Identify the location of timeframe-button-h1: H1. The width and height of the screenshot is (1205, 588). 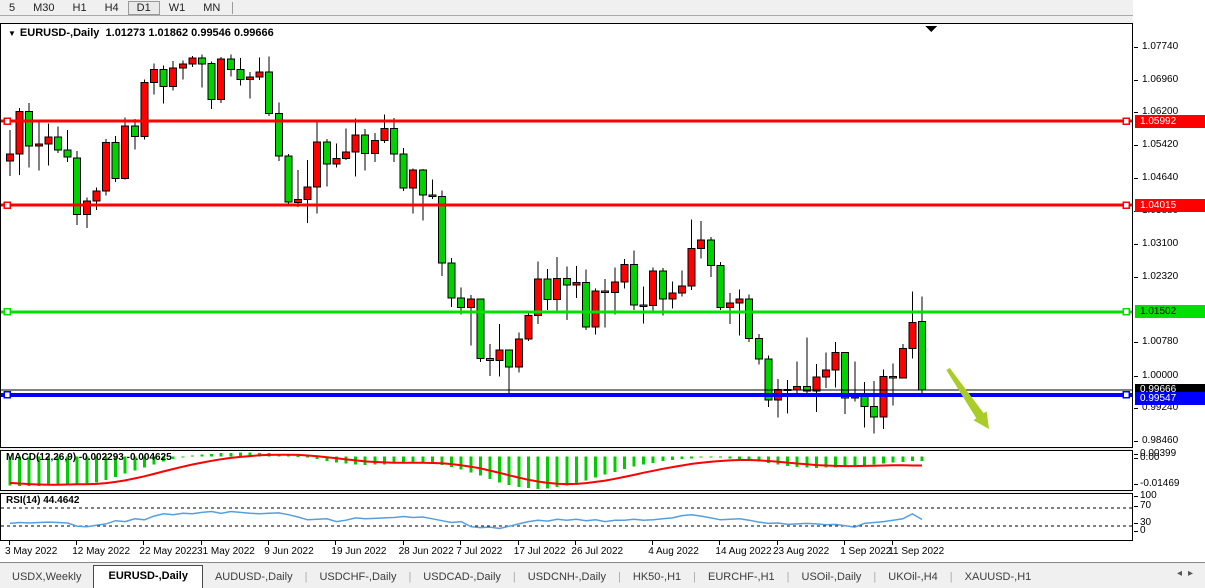
(79, 7).